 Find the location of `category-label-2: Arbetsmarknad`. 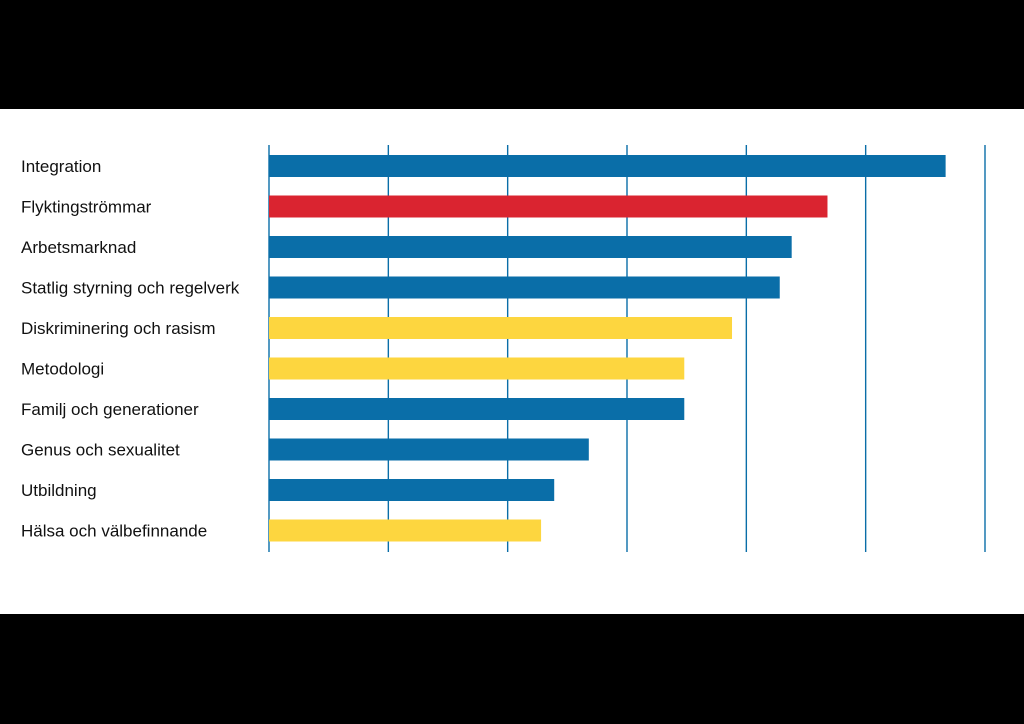

category-label-2: Arbetsmarknad is located at coordinates (78, 247).